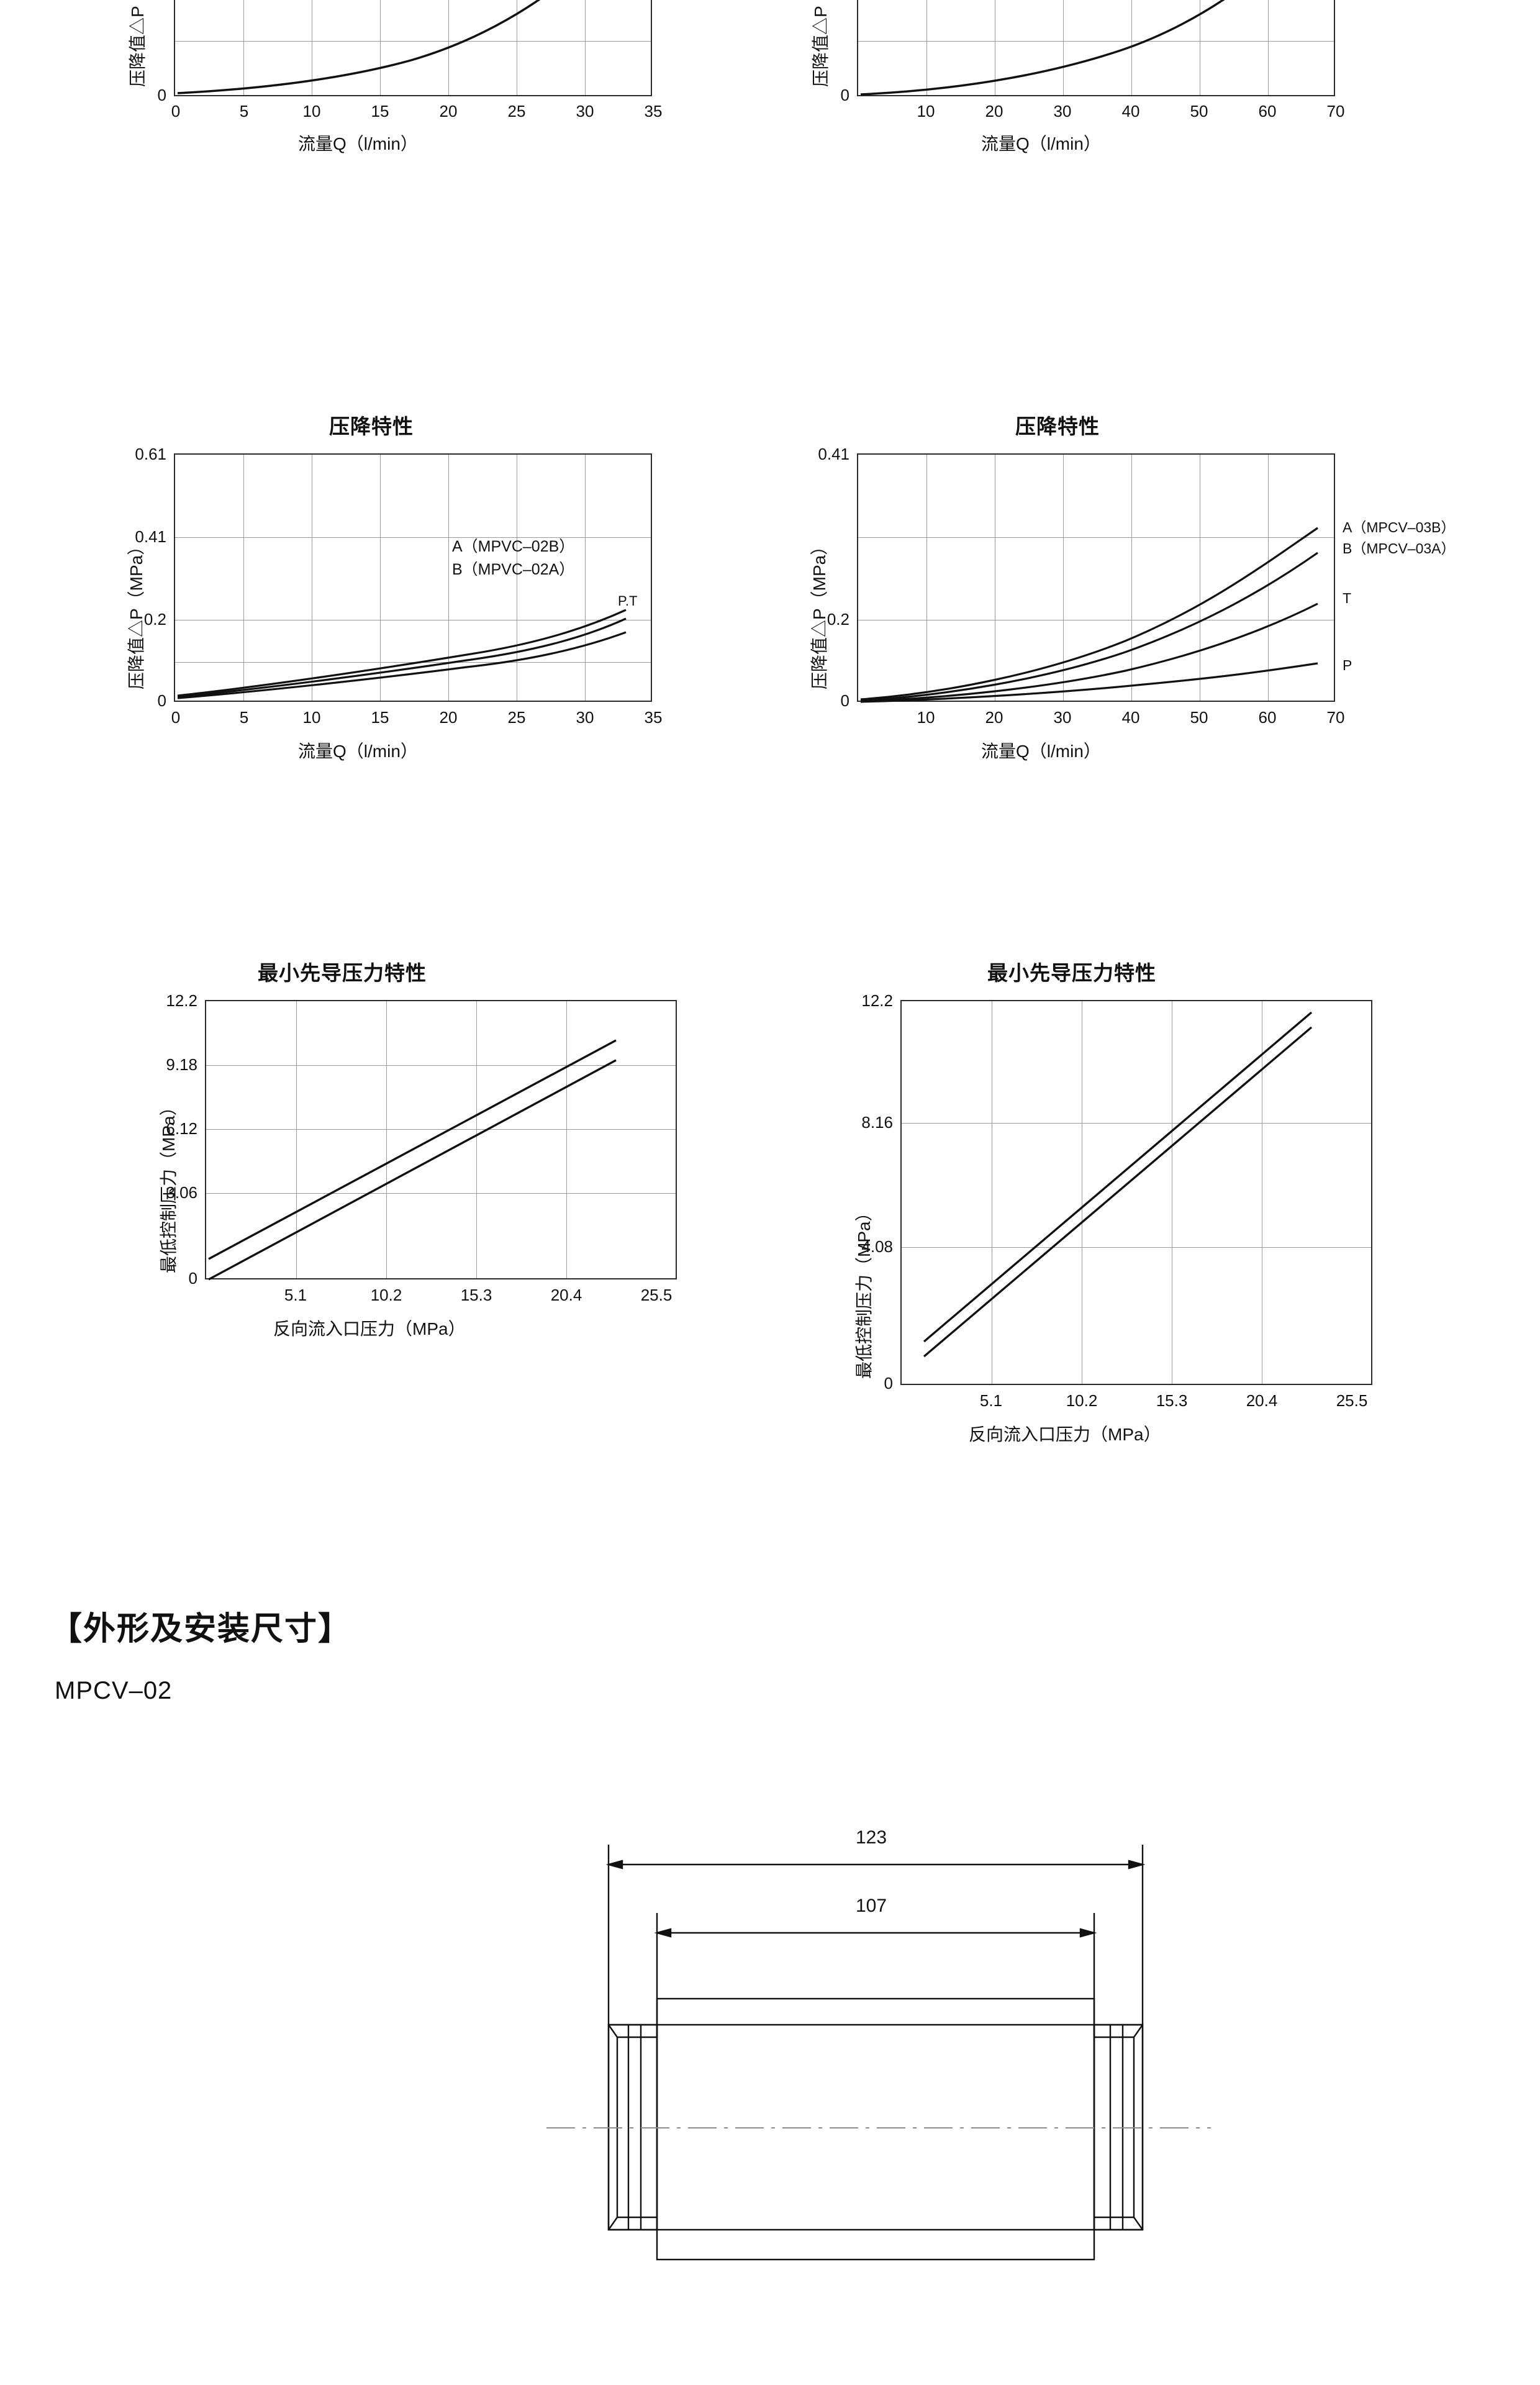 The height and width of the screenshot is (2385, 1540). Describe the element at coordinates (150, 454) in the screenshot. I see `ytick: 0.61` at that location.